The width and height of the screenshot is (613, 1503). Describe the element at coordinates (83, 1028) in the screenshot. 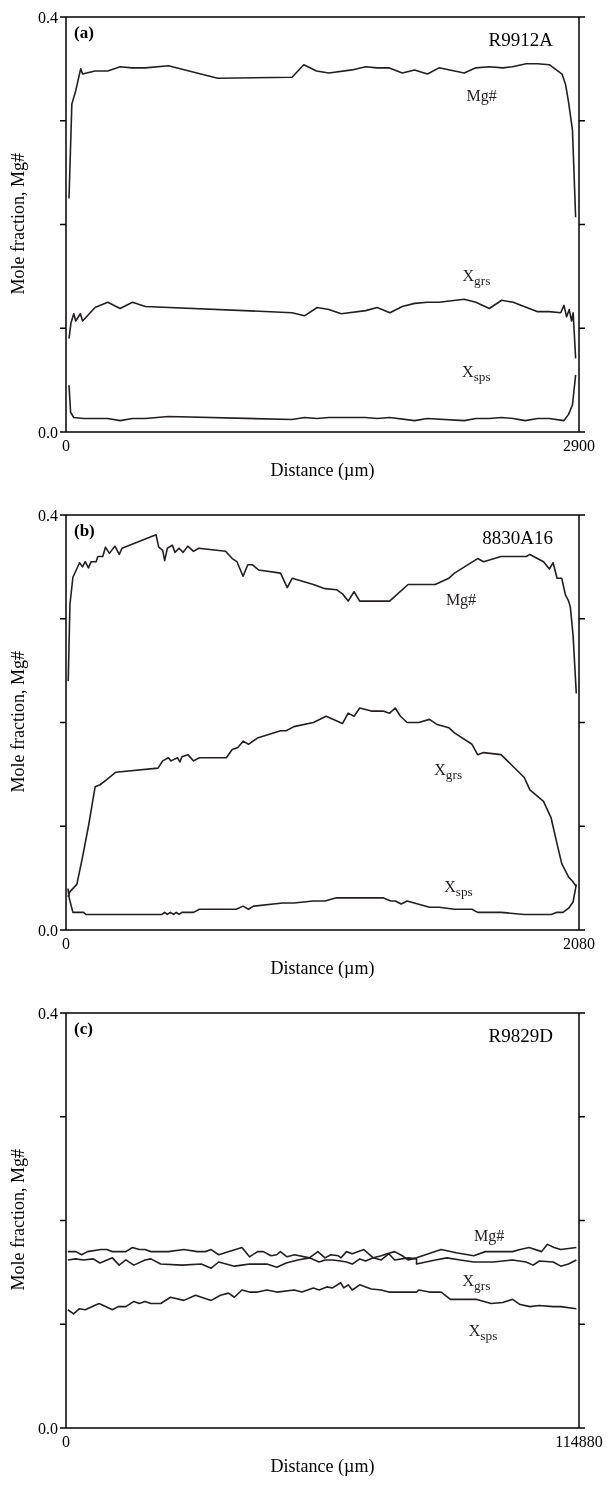

I see `chart-title: (c)` at that location.